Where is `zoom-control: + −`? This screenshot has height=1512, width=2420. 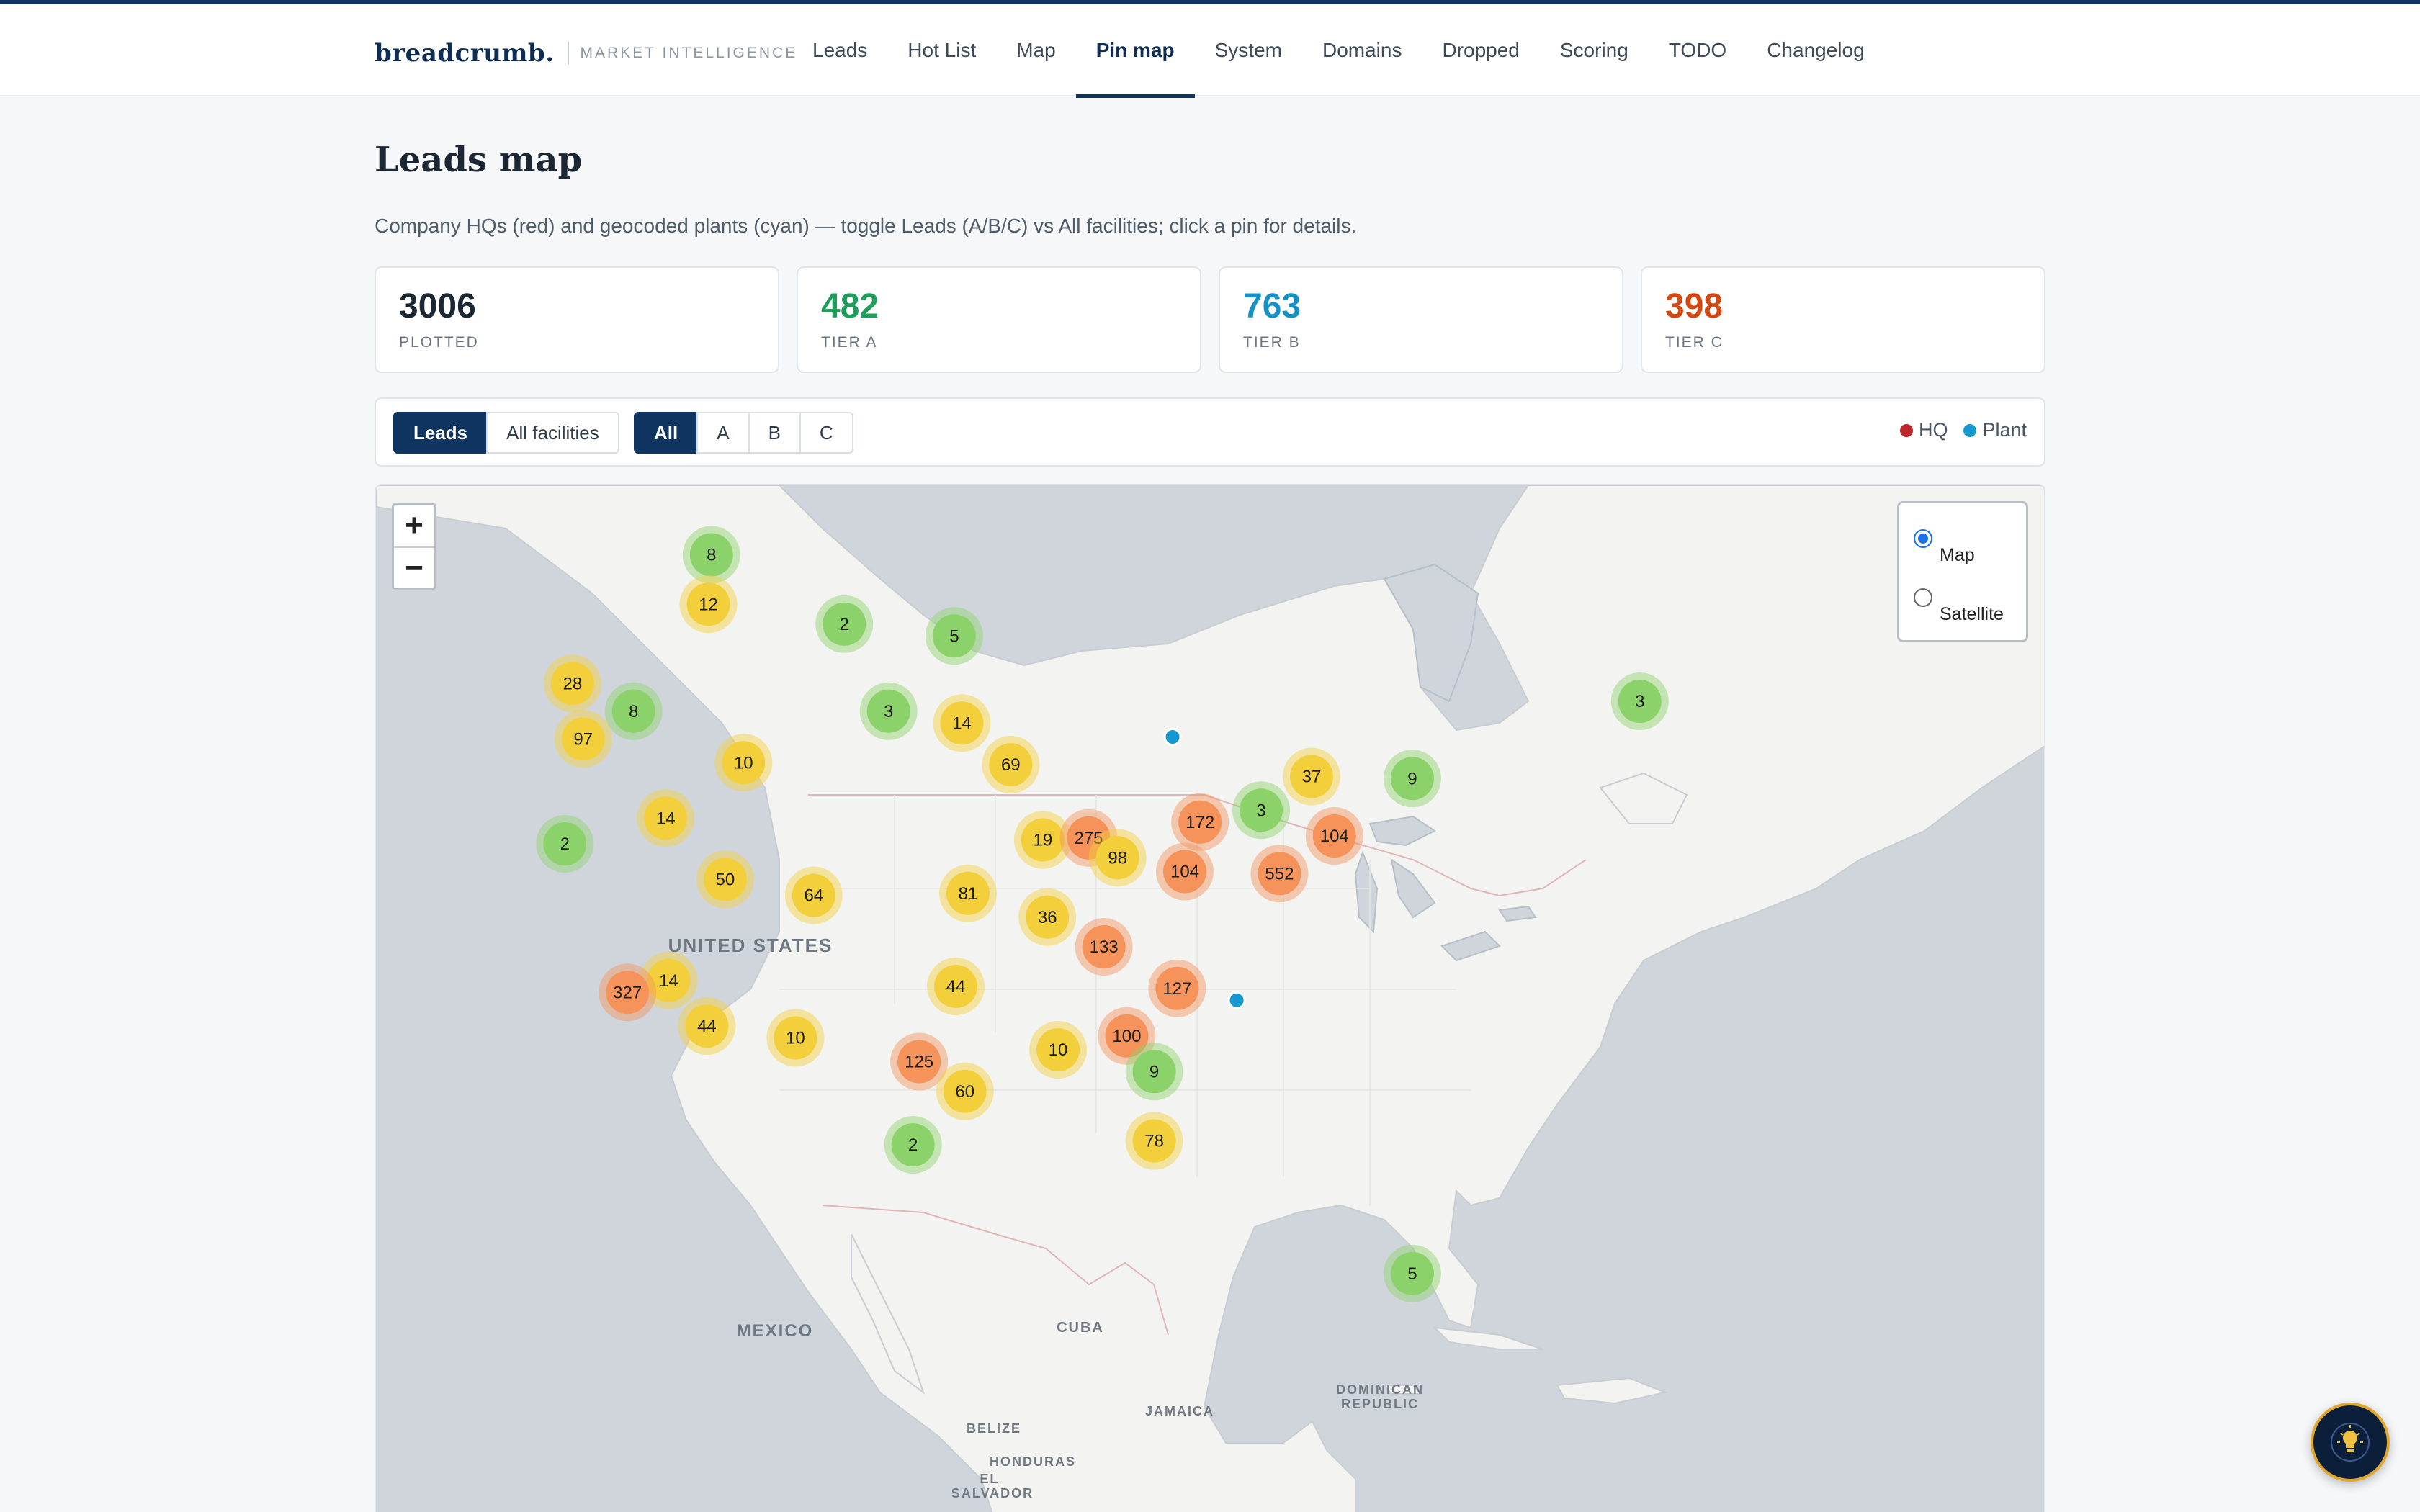
zoom-control: + − is located at coordinates (414, 546).